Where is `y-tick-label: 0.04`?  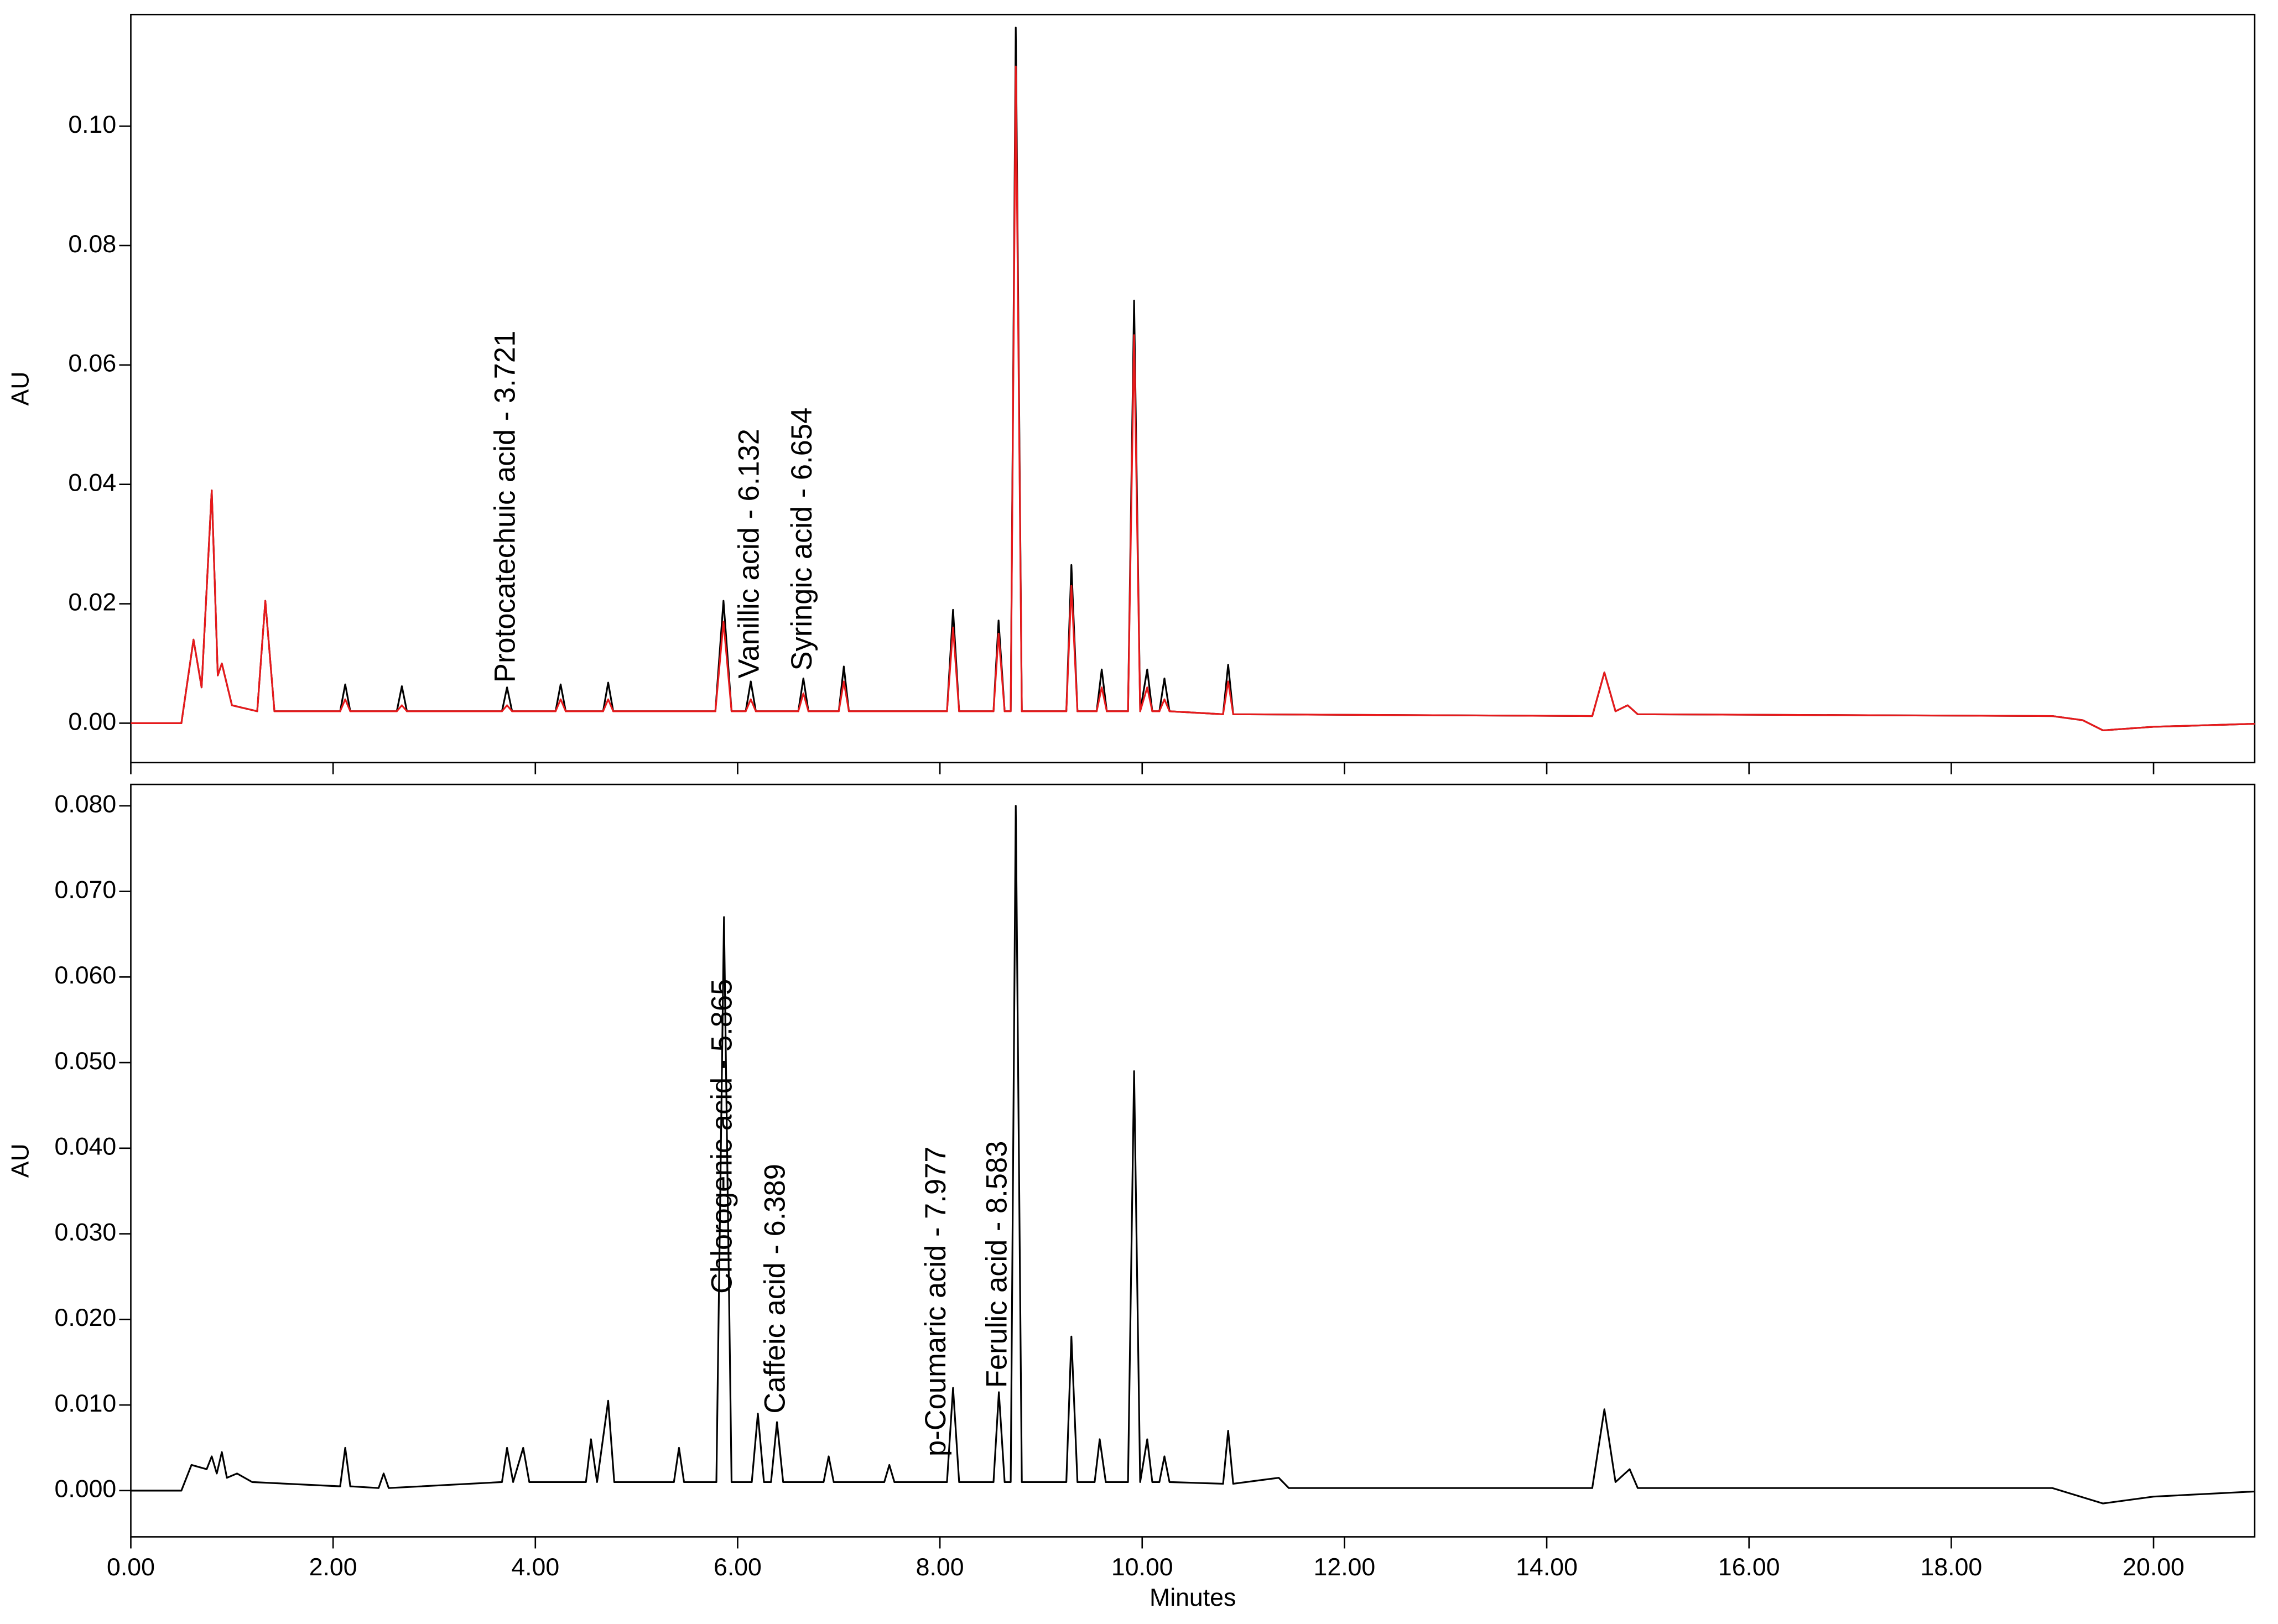
y-tick-label: 0.04 is located at coordinates (92, 483).